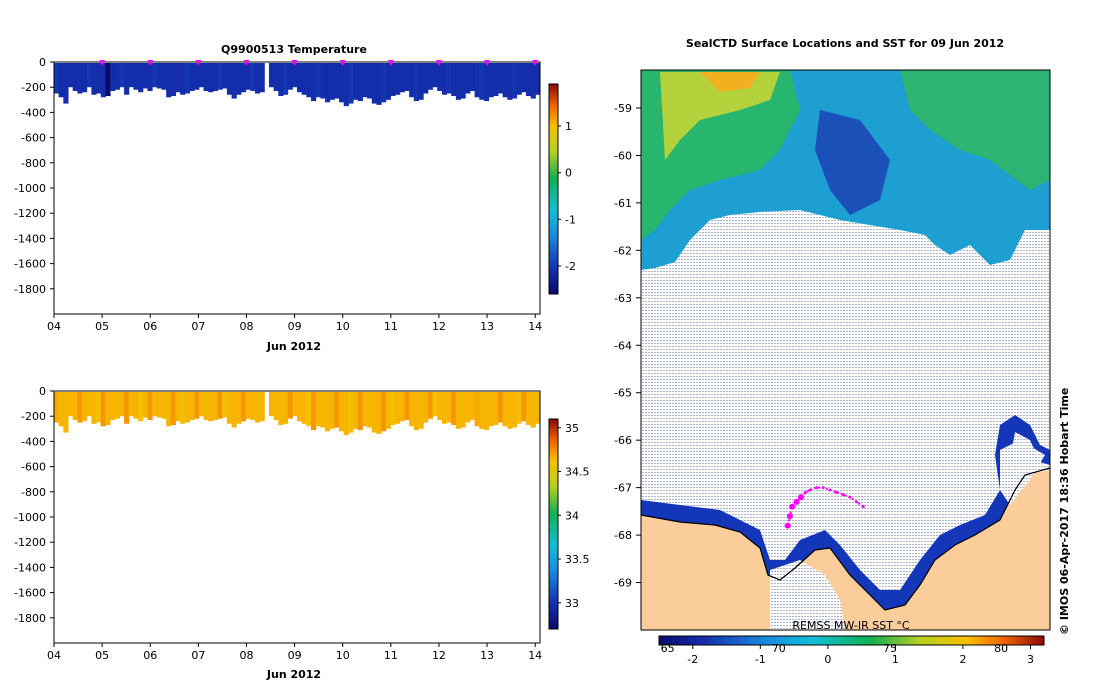  Describe the element at coordinates (895, 659) in the screenshot. I see `sst-colorbar-tick-label: 1` at that location.